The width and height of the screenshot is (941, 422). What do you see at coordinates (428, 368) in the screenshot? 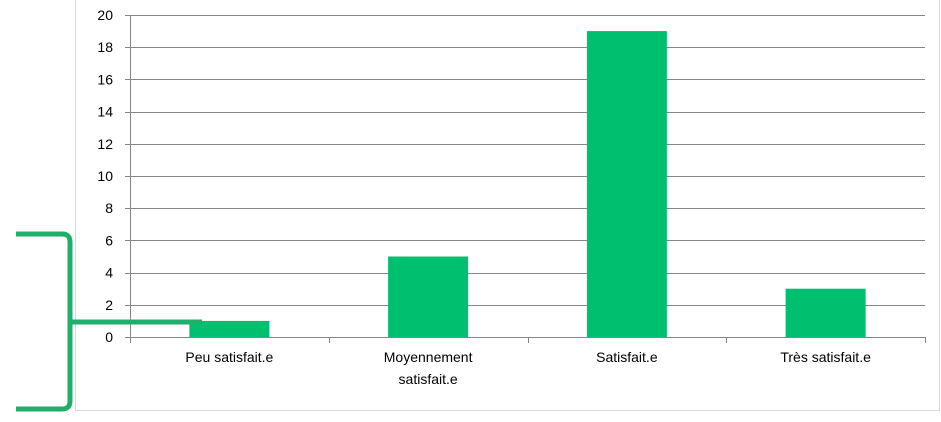
I see `x-tick-label: Moyennement satisfait.e` at bounding box center [428, 368].